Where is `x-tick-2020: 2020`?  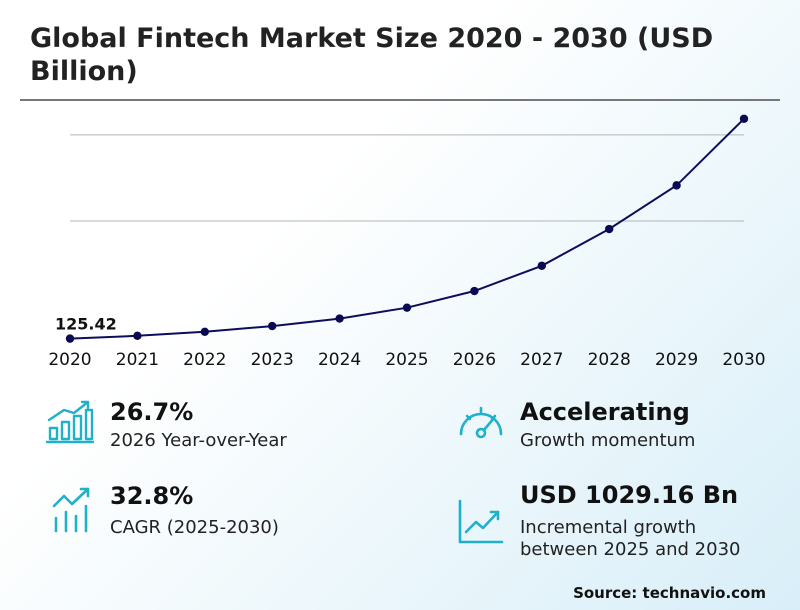 x-tick-2020: 2020 is located at coordinates (69, 360).